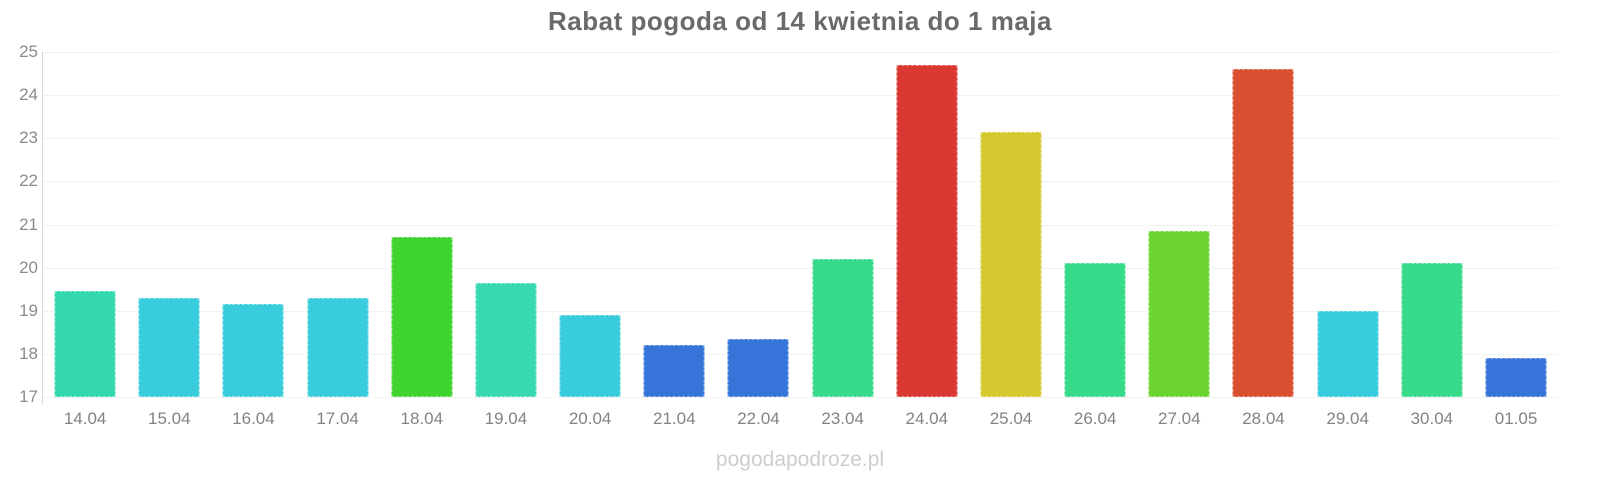 This screenshot has width=1600, height=480. What do you see at coordinates (758, 418) in the screenshot?
I see `x-axis-tick-label: 22.04` at bounding box center [758, 418].